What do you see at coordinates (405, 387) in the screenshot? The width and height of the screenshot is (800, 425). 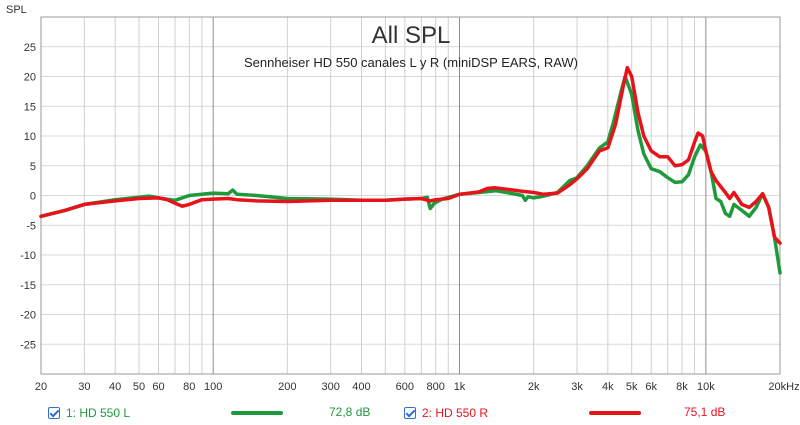 I see `x-tick-label: 600` at bounding box center [405, 387].